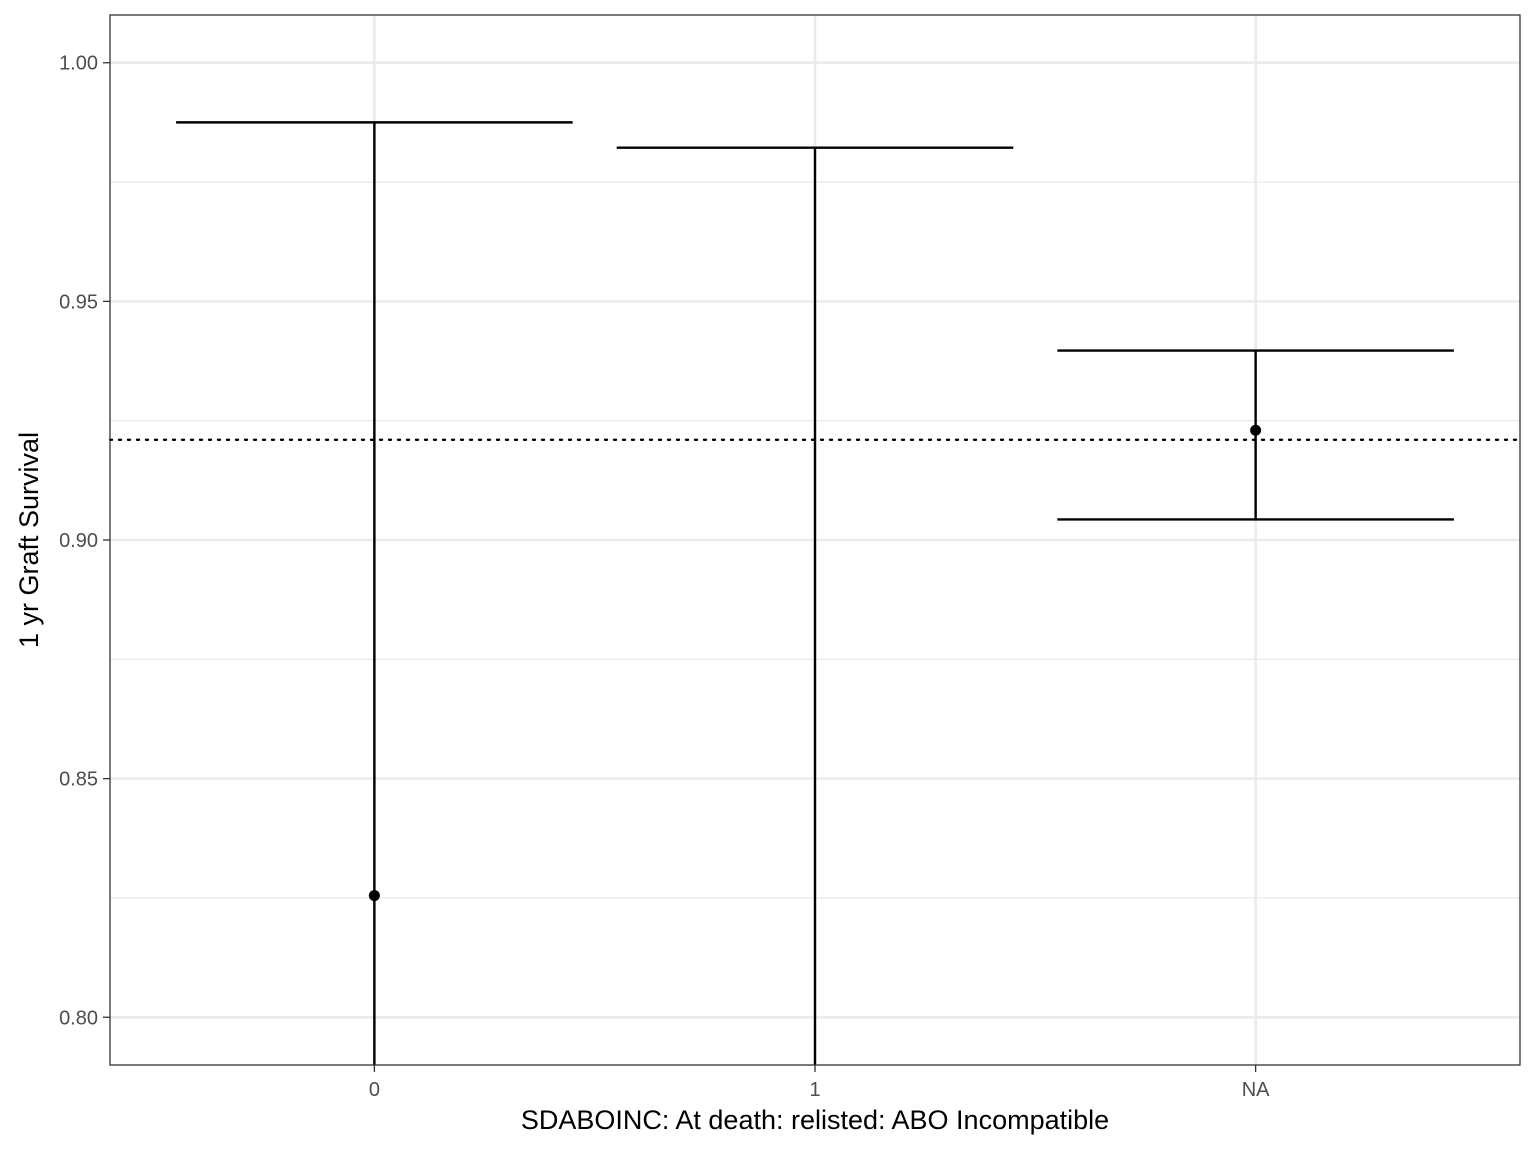 Image resolution: width=1536 pixels, height=1152 pixels. Describe the element at coordinates (814, 1090) in the screenshot. I see `x-tick-label: 1` at that location.